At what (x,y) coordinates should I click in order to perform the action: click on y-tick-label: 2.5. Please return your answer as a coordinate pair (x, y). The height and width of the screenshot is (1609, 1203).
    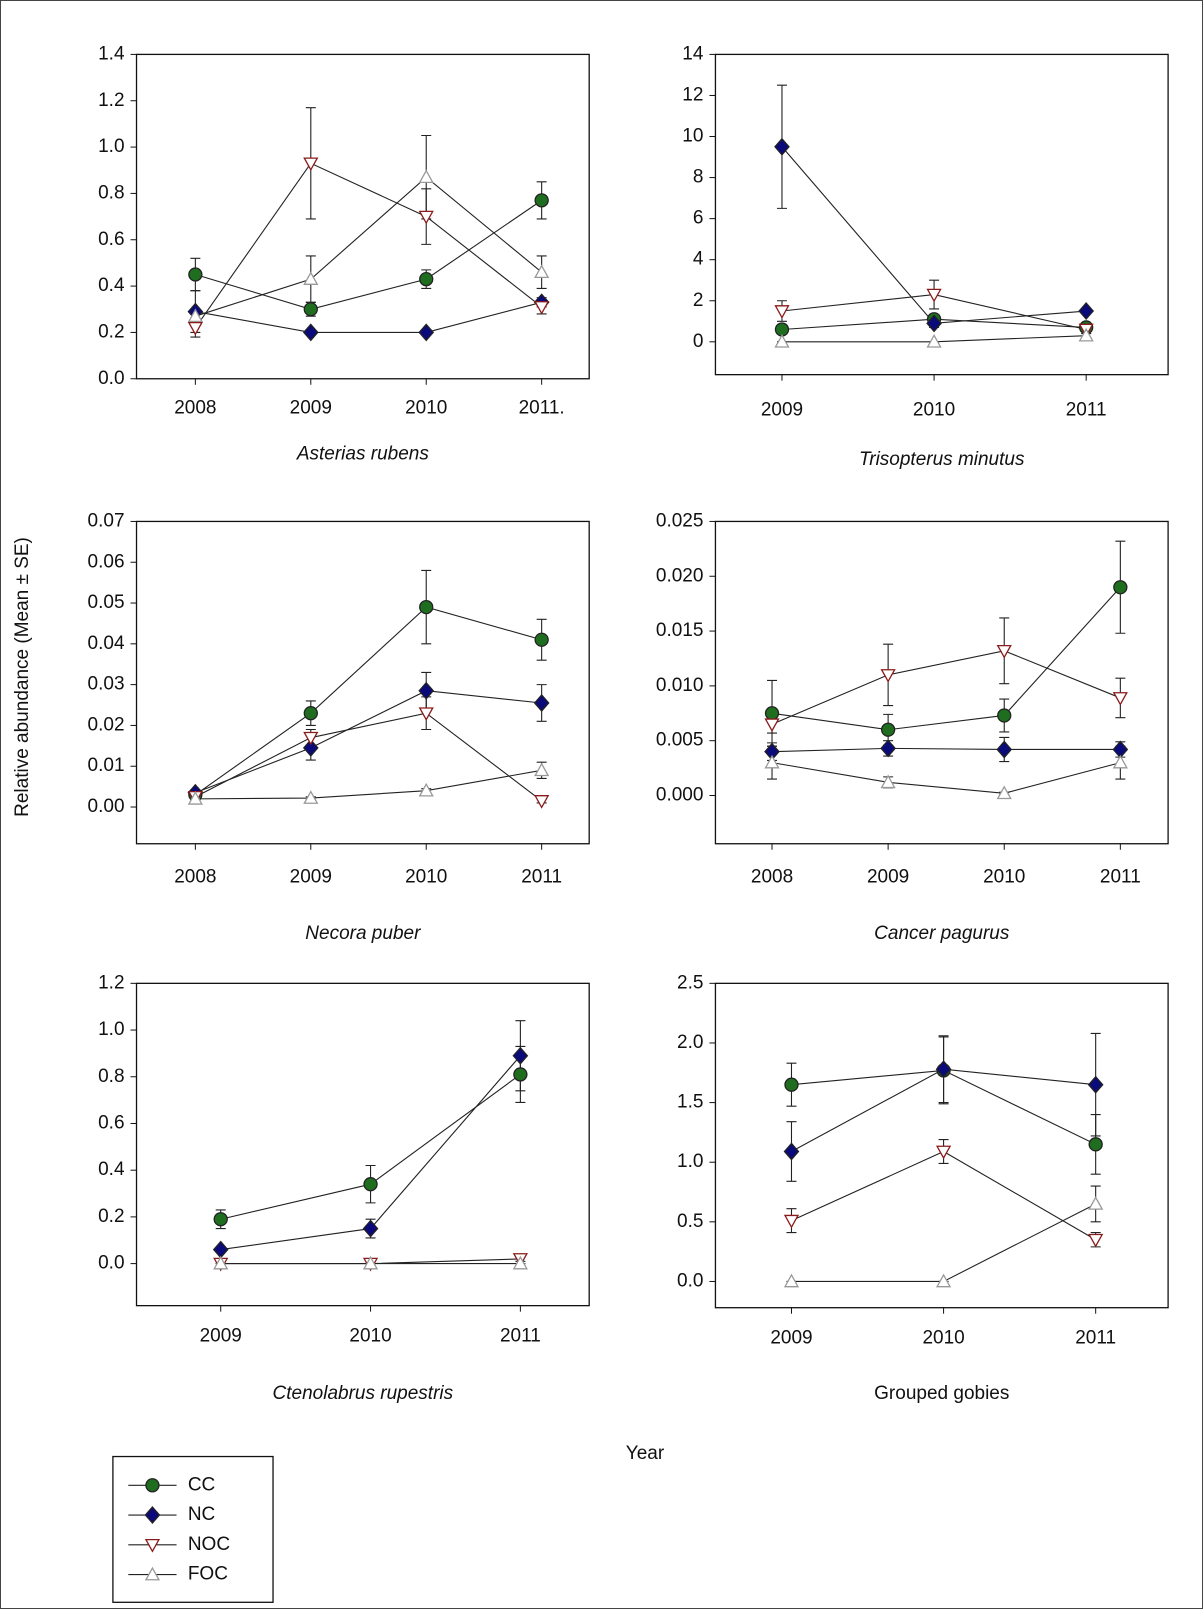
    Looking at the image, I should click on (690, 982).